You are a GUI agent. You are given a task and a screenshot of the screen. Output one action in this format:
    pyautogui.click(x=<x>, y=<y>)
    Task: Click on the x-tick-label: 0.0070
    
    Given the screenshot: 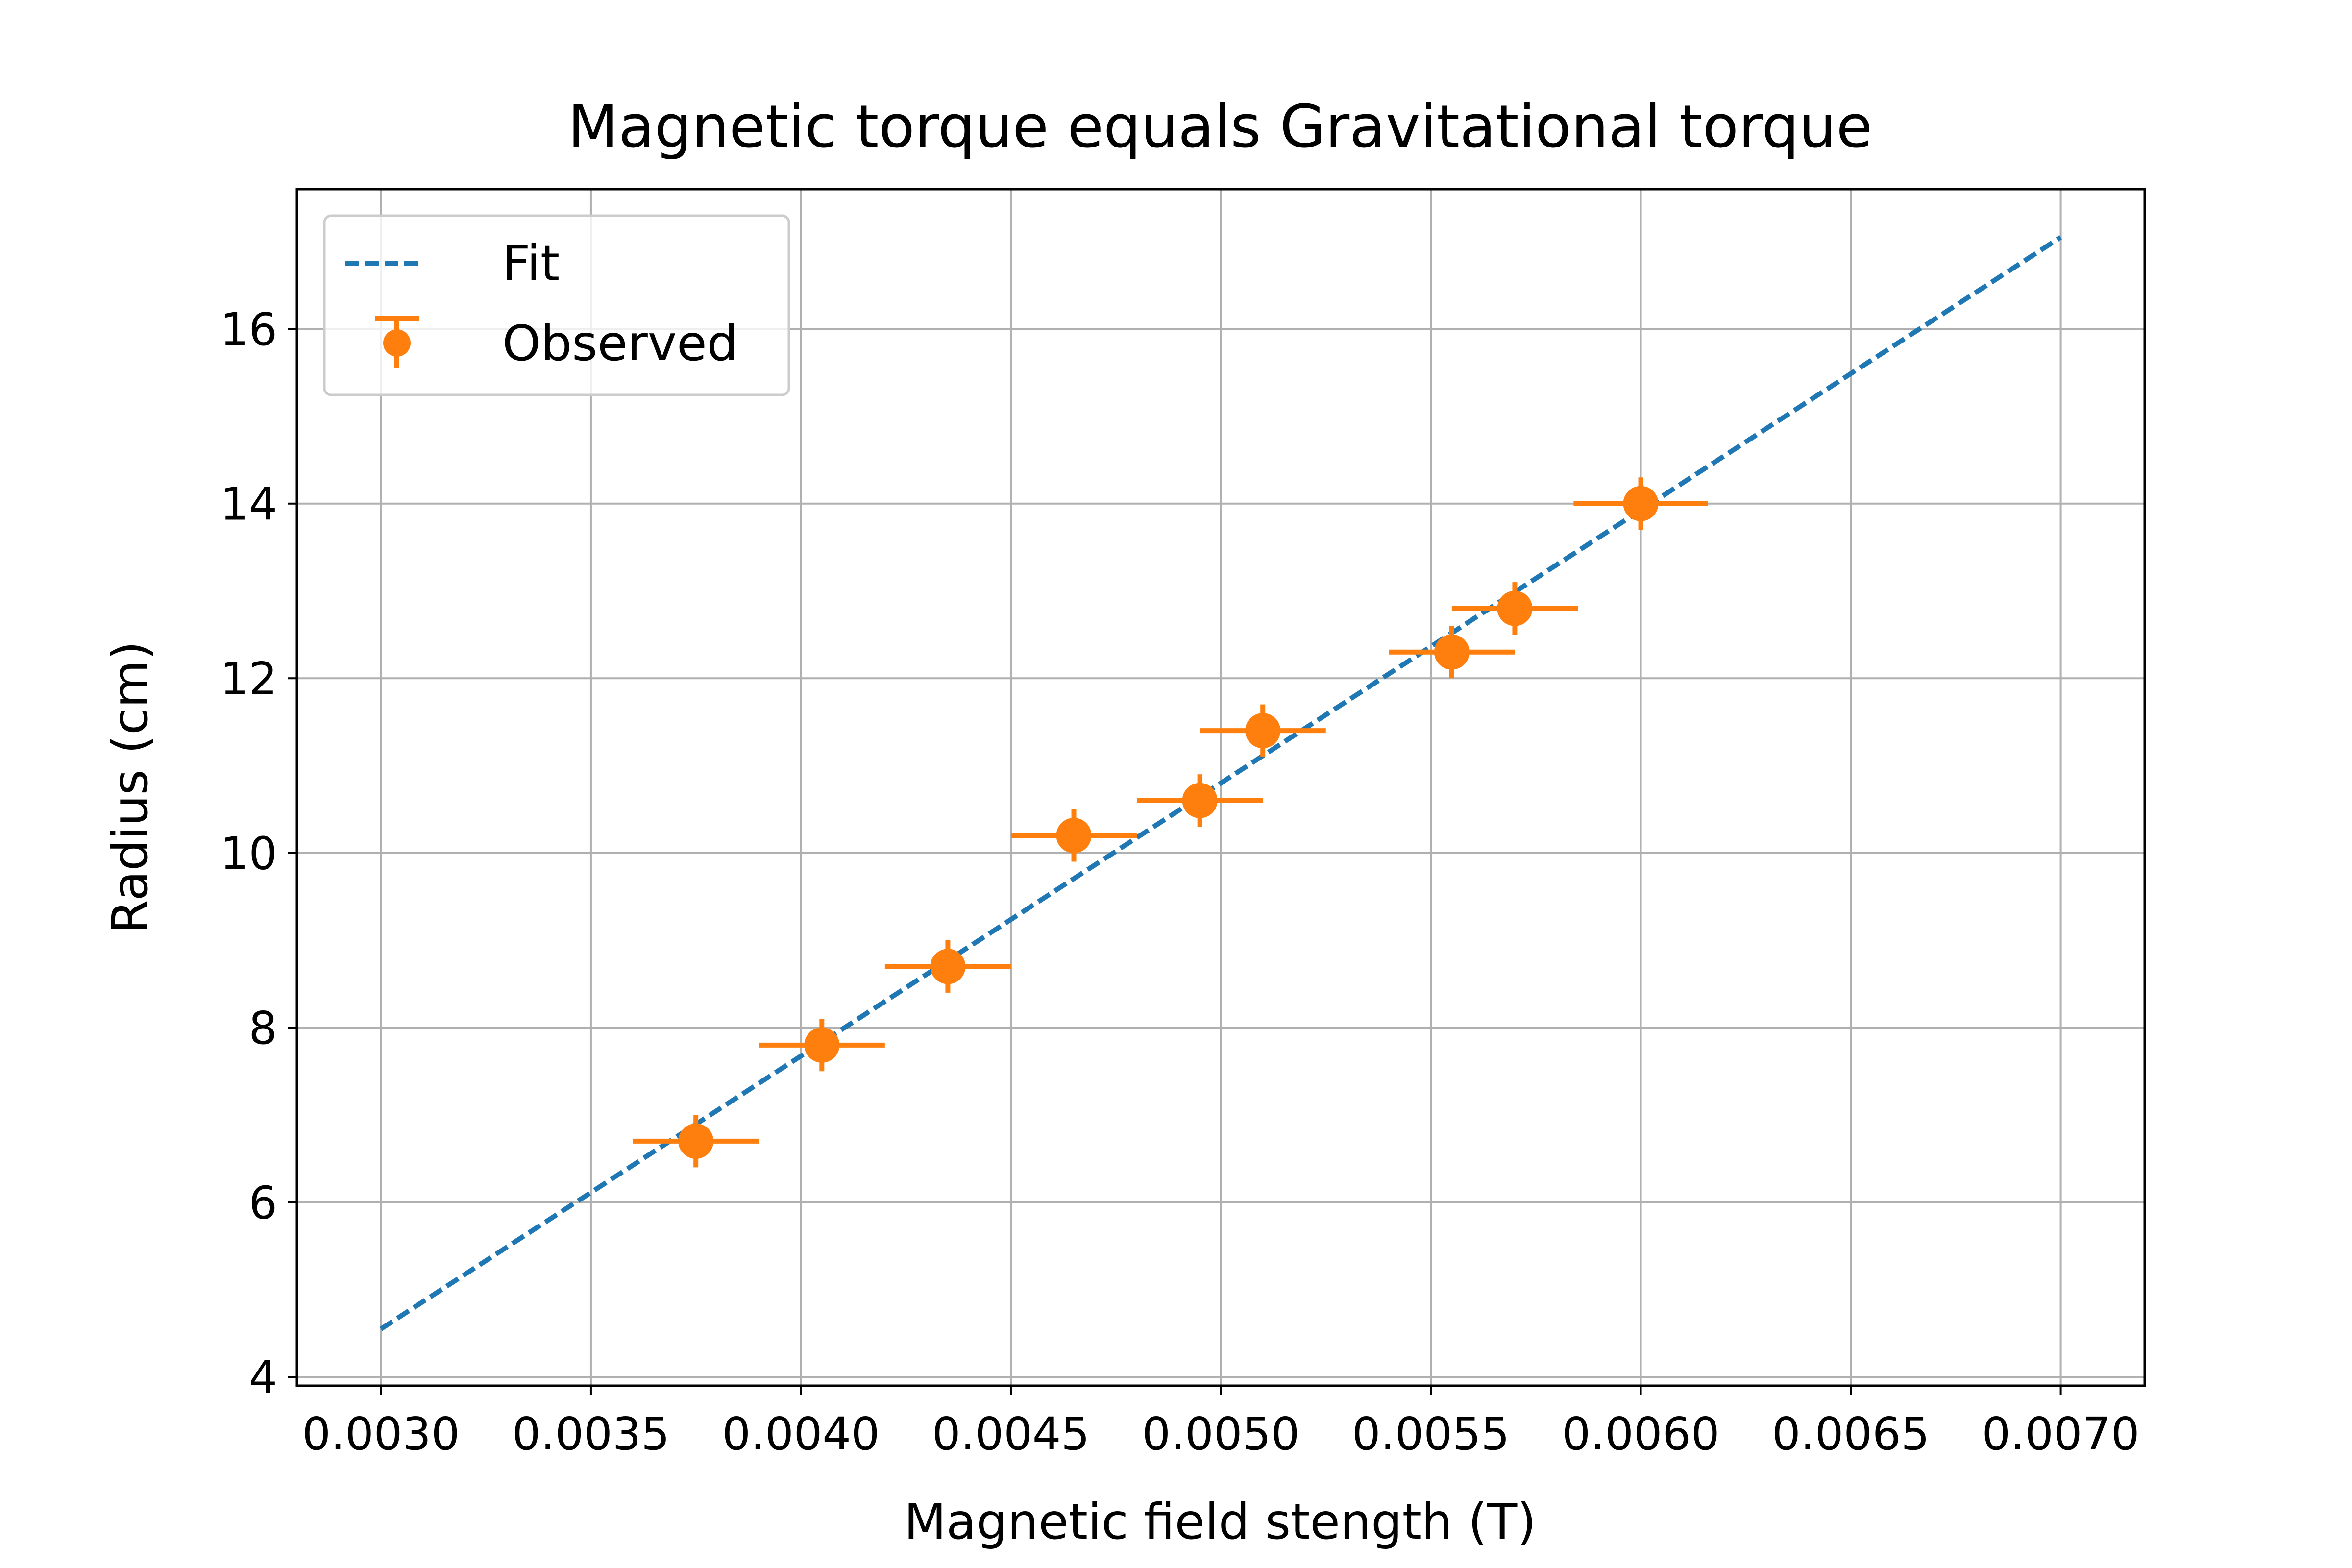 What is the action you would take?
    pyautogui.click(x=2061, y=1434)
    